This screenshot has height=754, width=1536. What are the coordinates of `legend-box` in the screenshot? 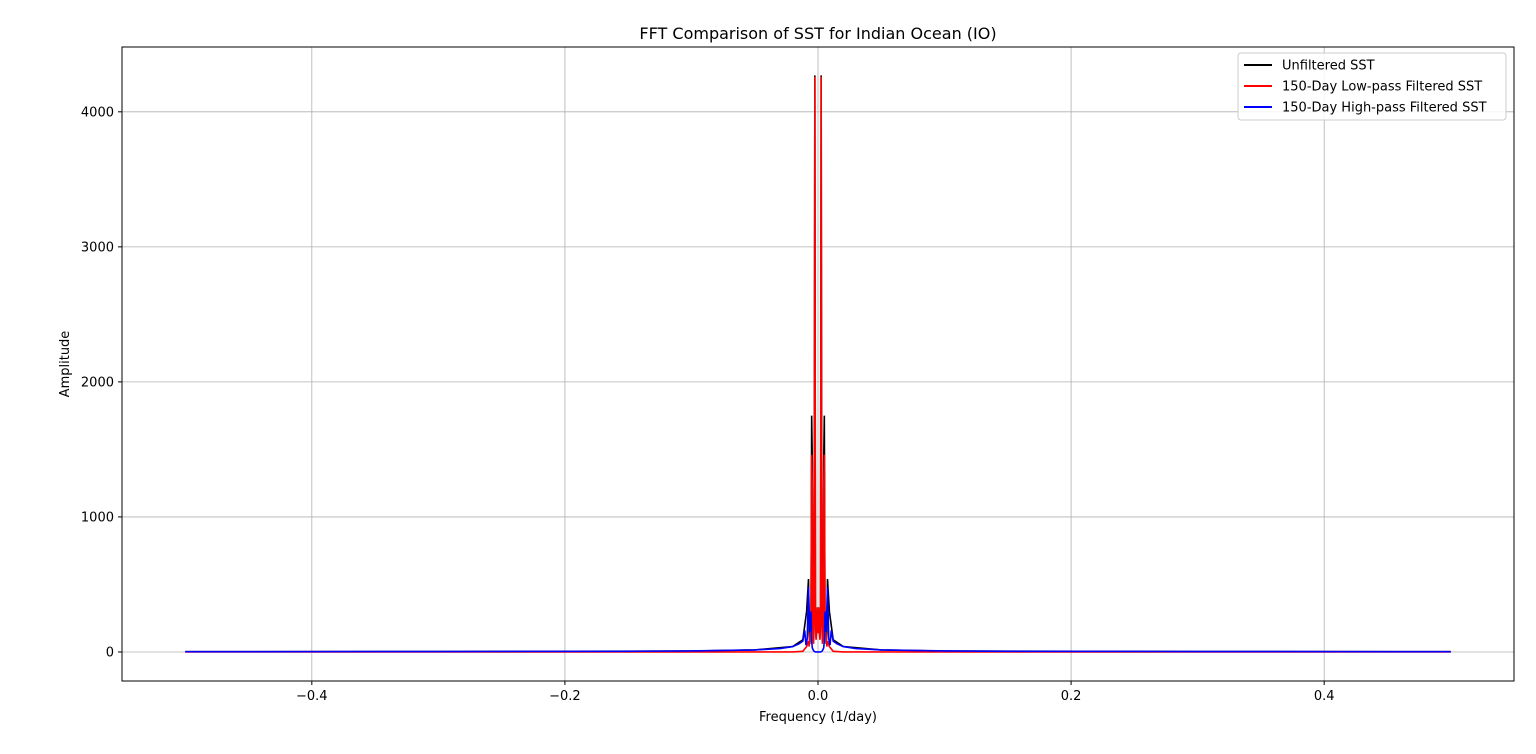 It's located at (1372, 86).